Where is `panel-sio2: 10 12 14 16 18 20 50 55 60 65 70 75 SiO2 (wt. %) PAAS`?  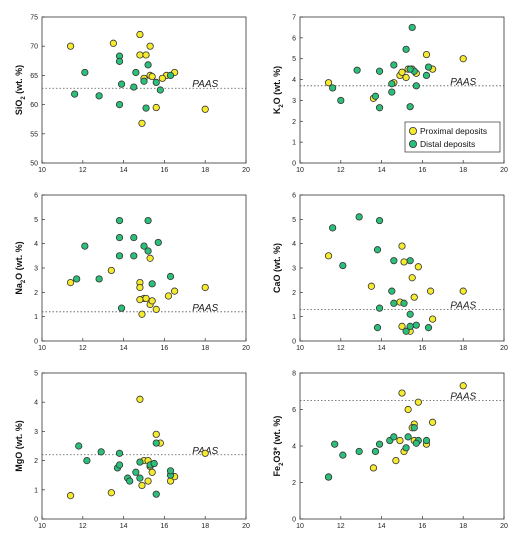 panel-sio2: 10 12 14 16 18 20 50 55 60 65 70 75 SiO2 (wt. %) PAAS is located at coordinates (132, 95).